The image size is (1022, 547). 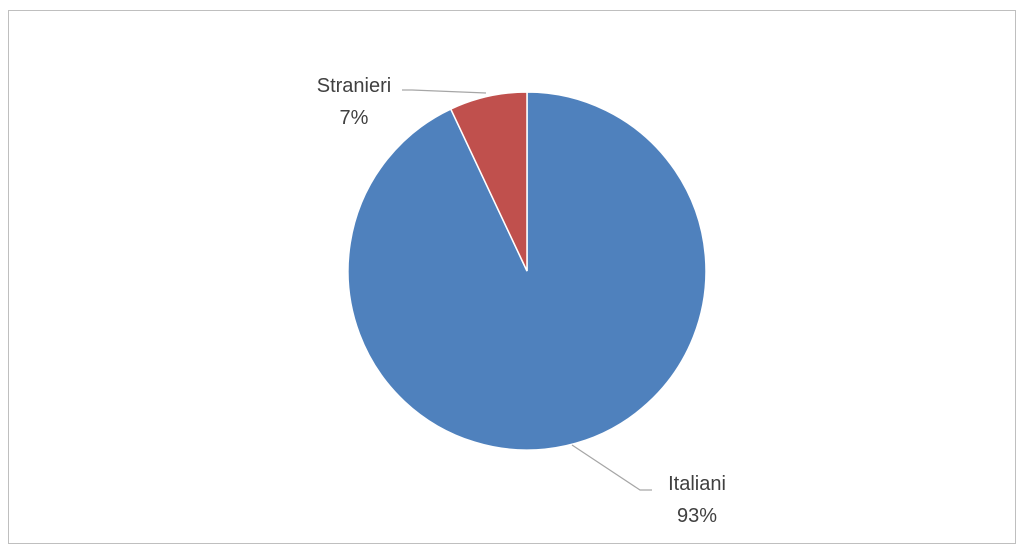 I want to click on leader-line-italiani, so click(x=611, y=467).